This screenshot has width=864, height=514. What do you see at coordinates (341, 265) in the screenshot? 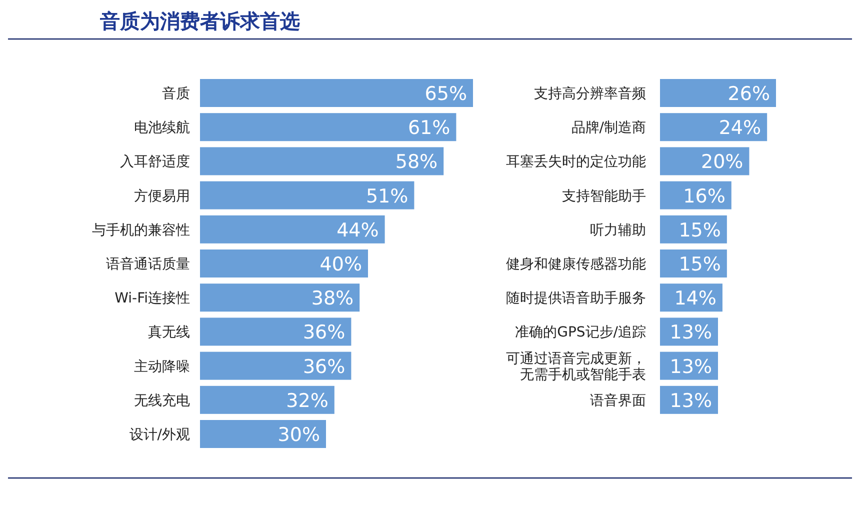
I see `data-label: 40%` at bounding box center [341, 265].